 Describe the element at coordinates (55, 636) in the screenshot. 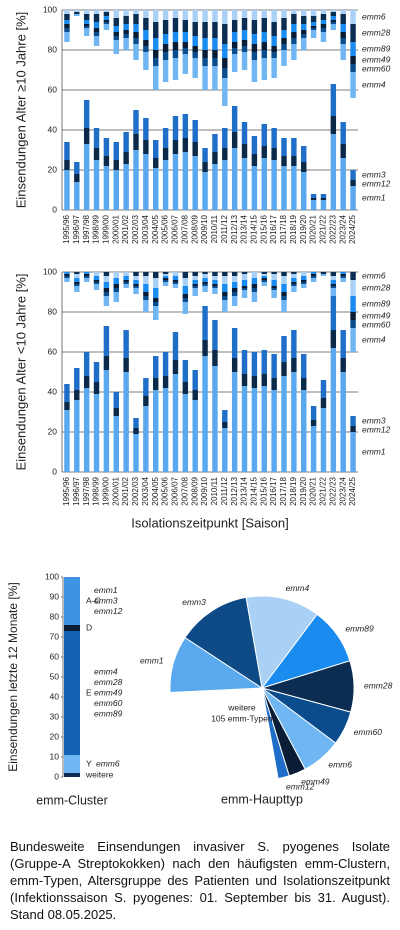

I see `y-tick-label: 70` at that location.